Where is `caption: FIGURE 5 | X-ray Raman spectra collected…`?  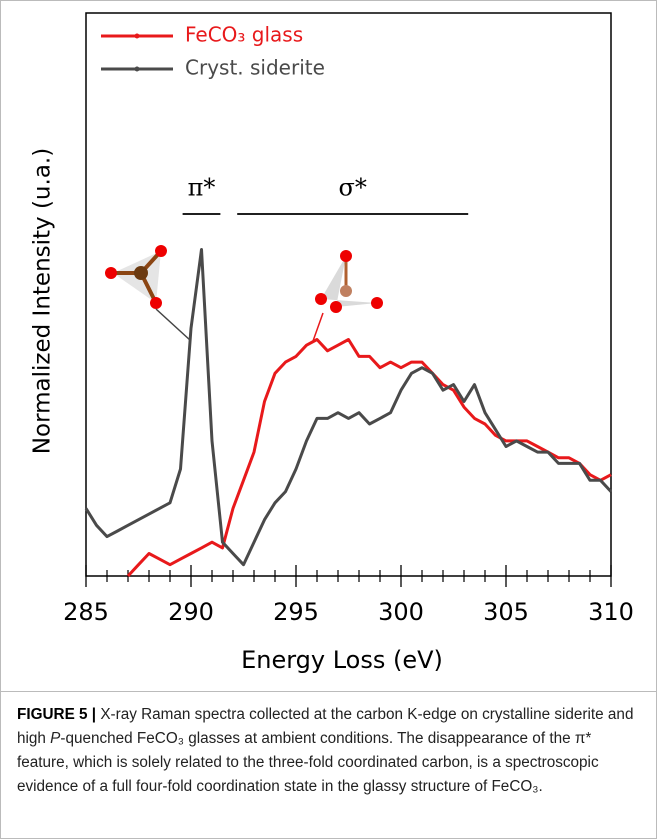 caption: FIGURE 5 | X-ray Raman spectra collected… is located at coordinates (329, 751).